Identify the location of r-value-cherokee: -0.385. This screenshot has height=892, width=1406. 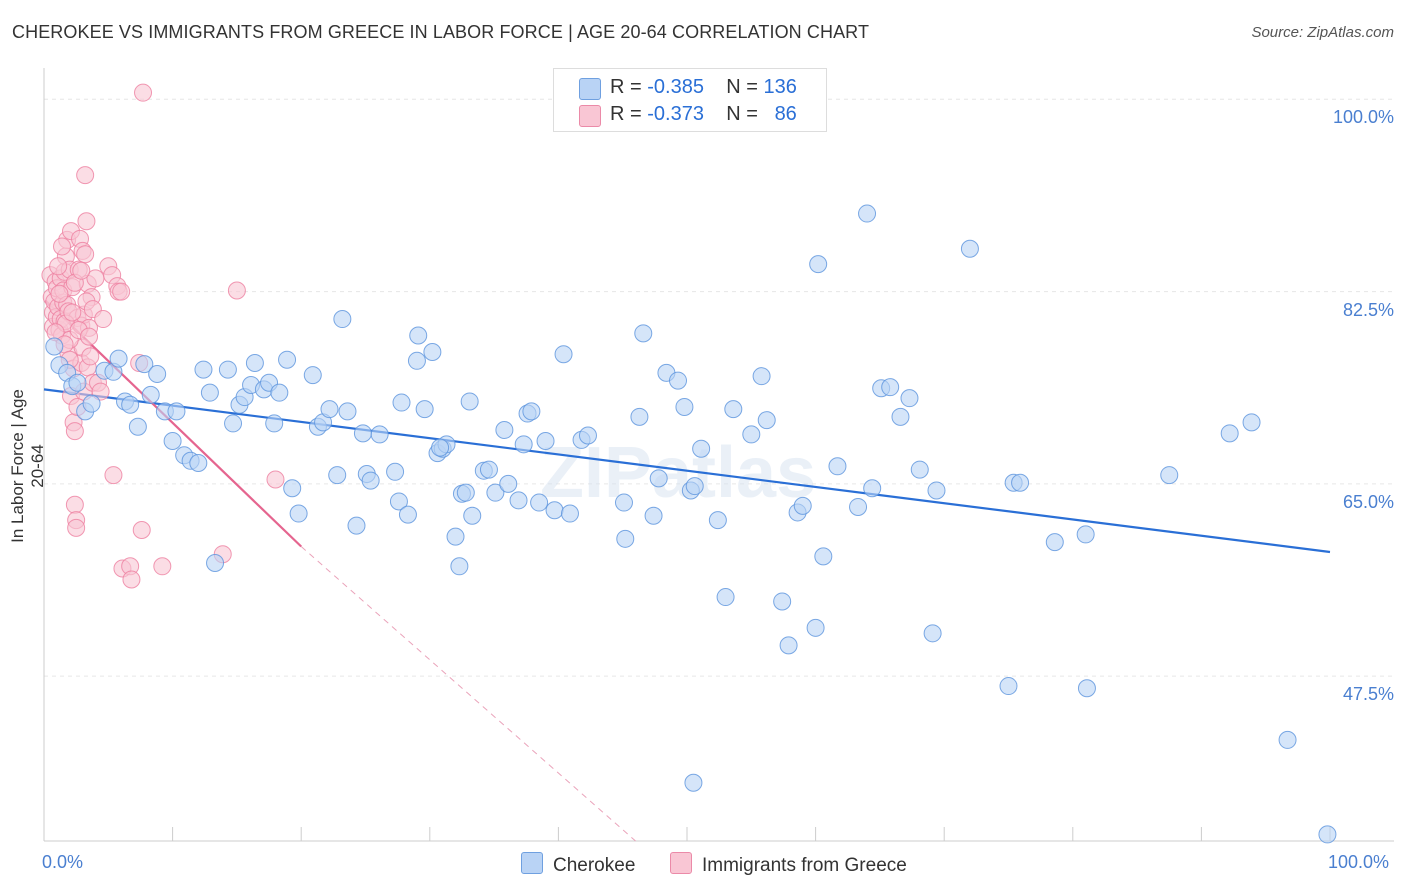
(675, 87).